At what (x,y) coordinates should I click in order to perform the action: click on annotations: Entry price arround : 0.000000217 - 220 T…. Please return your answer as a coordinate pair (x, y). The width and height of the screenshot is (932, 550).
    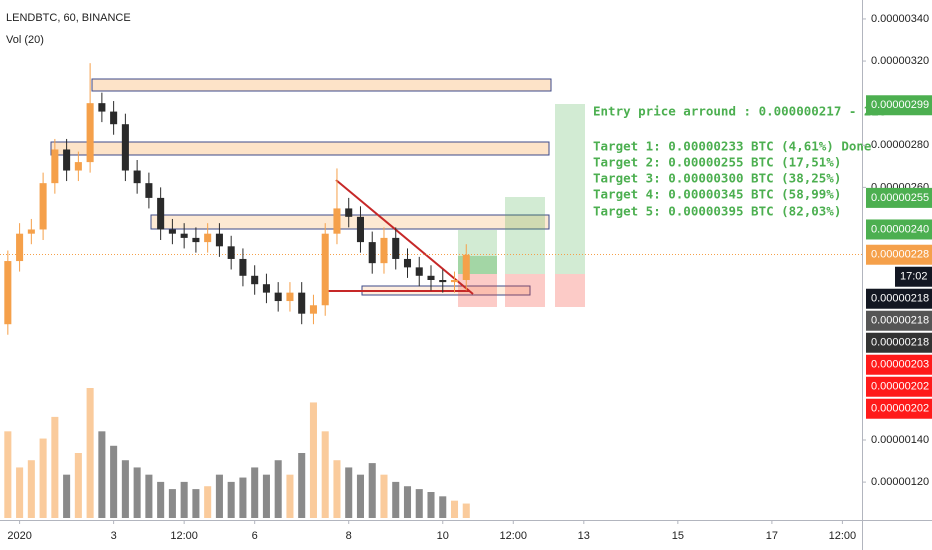
    Looking at the image, I should click on (740, 161).